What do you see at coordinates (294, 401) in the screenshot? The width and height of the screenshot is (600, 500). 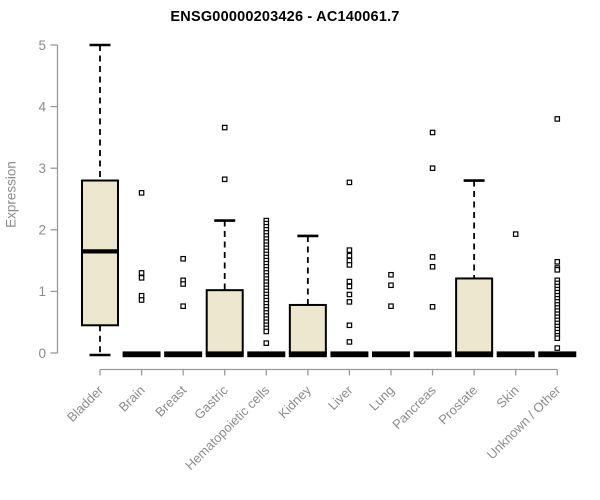 I see `x-axis-label: Kidney` at bounding box center [294, 401].